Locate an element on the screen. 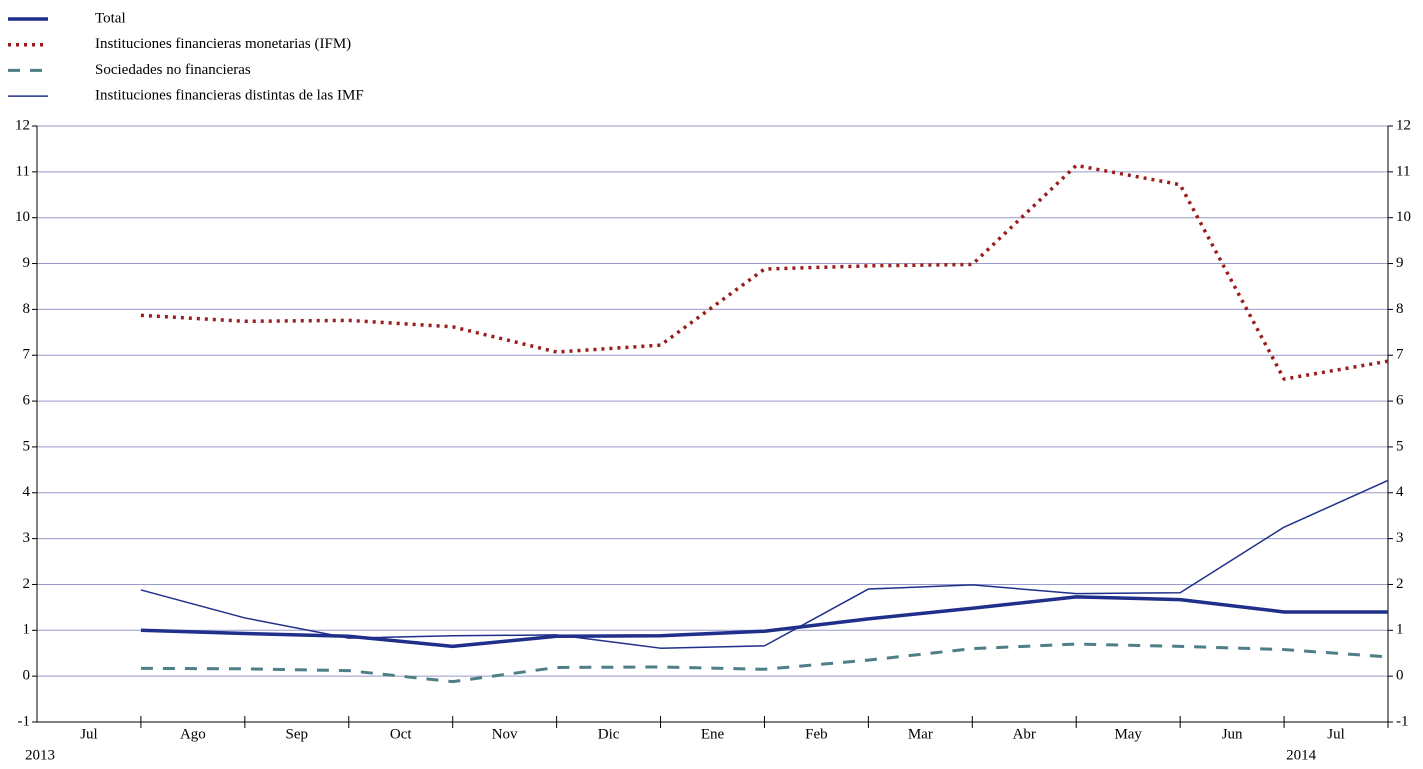  y2-tick-label: 3 is located at coordinates (1400, 538).